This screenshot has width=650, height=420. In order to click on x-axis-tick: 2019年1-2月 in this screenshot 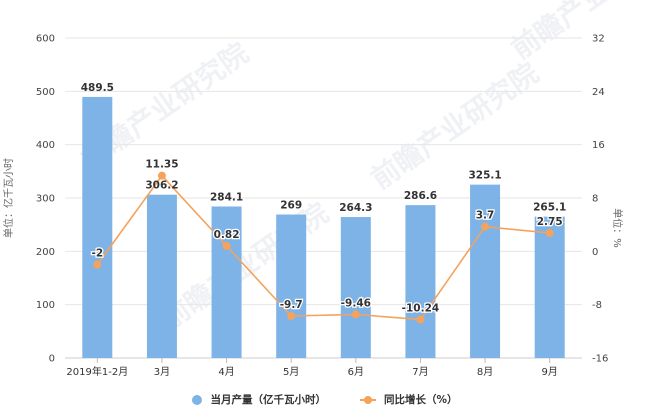, I will do `click(97, 371)`.